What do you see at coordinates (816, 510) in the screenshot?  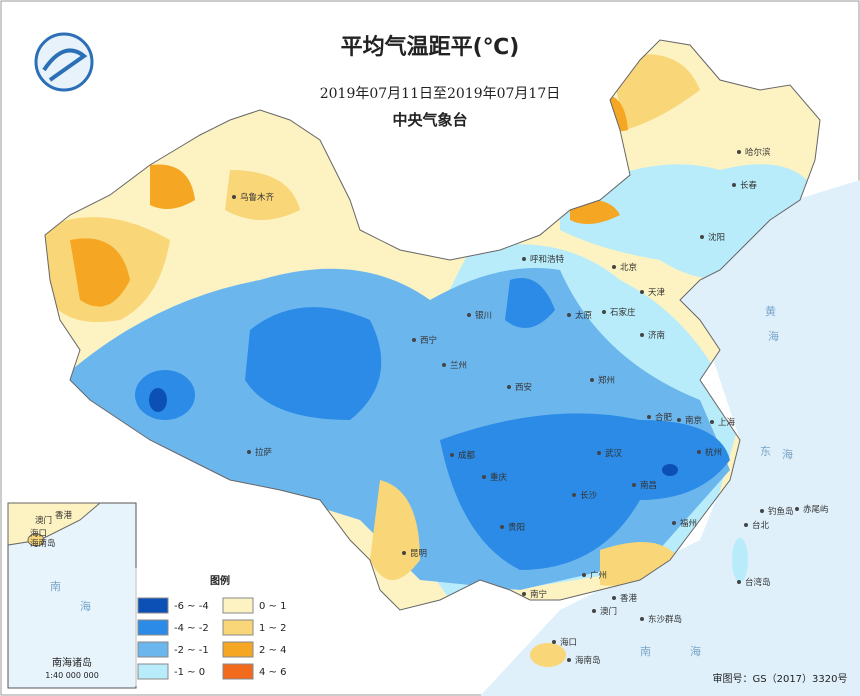 I see `city-label: 赤尾屿` at bounding box center [816, 510].